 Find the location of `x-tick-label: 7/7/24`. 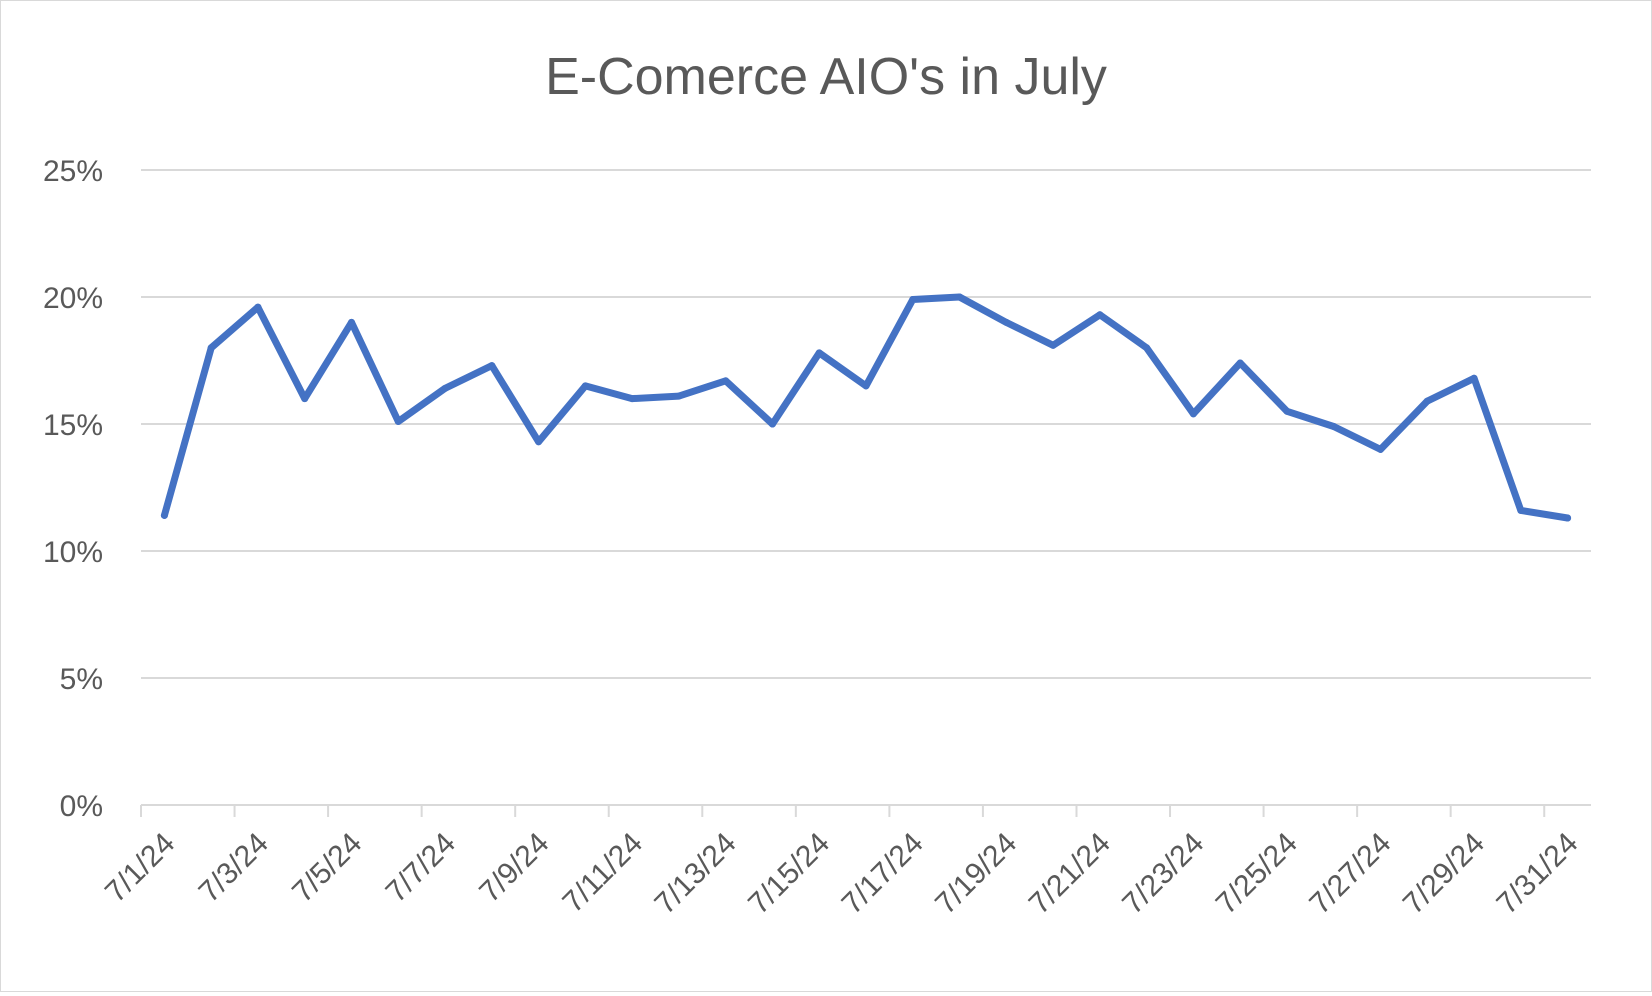

x-tick-label: 7/7/24 is located at coordinates (421, 868).